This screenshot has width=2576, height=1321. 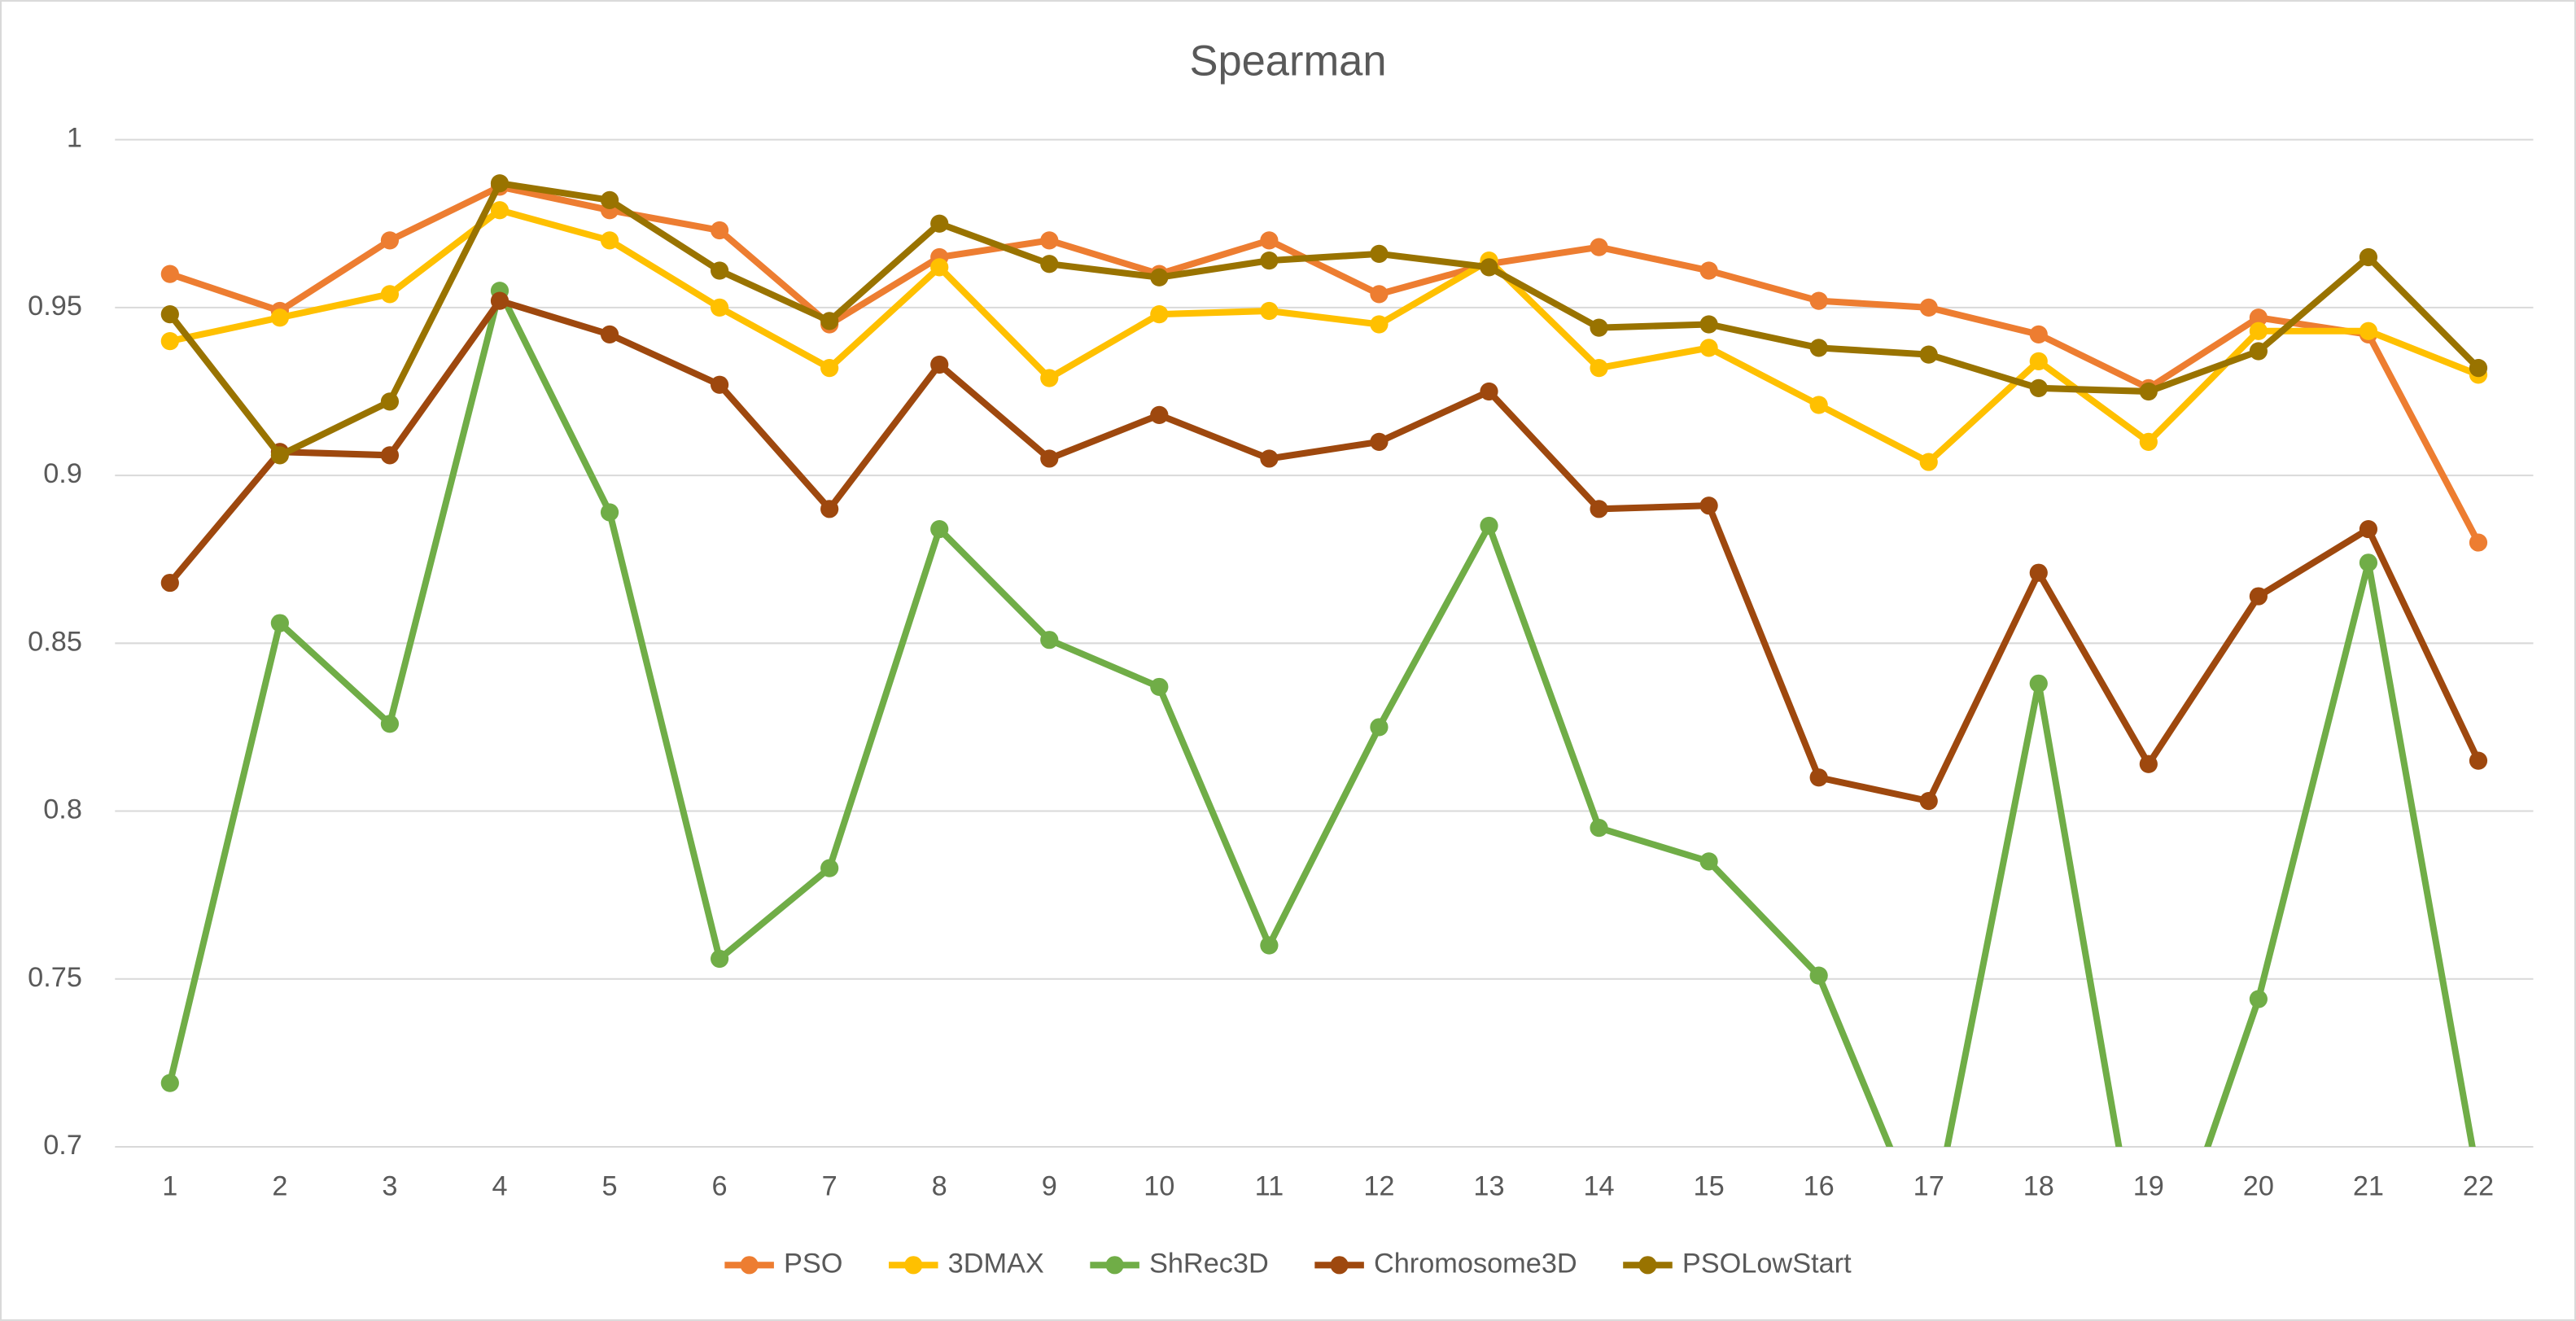 I want to click on x-tick-label: 11, so click(x=1269, y=1186).